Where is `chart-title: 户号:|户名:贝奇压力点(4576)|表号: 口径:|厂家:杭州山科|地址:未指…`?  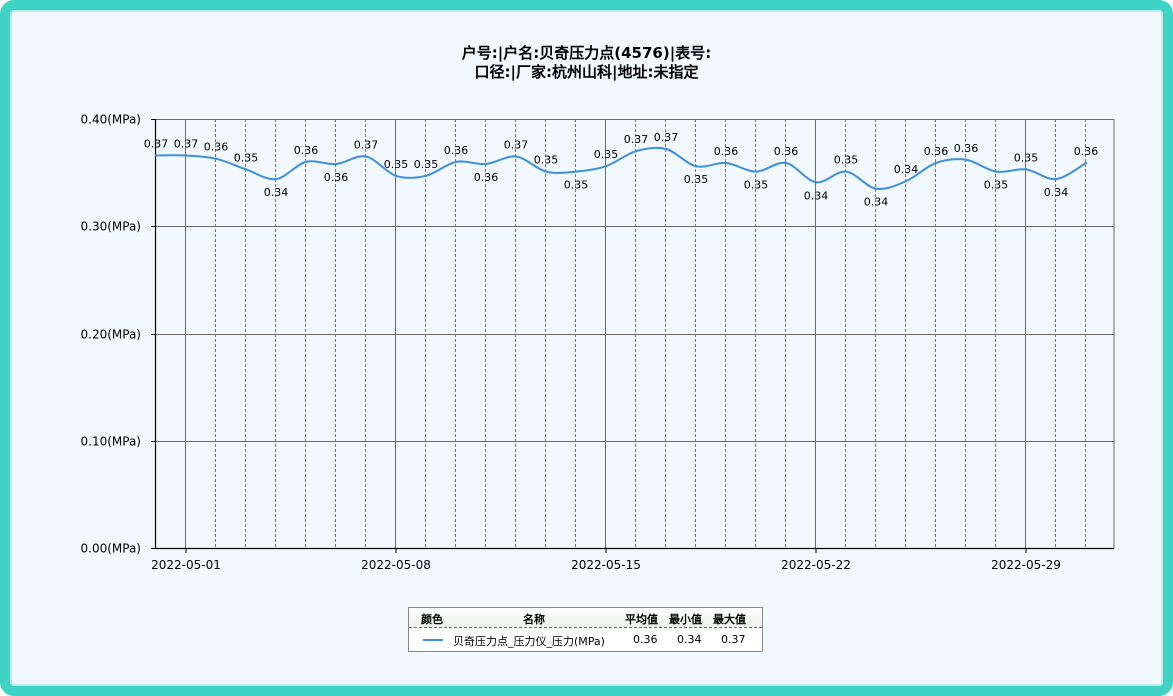 chart-title: 户号:|户名:贝奇压力点(4576)|表号: 口径:|厂家:杭州山科|地址:未指… is located at coordinates (586, 63).